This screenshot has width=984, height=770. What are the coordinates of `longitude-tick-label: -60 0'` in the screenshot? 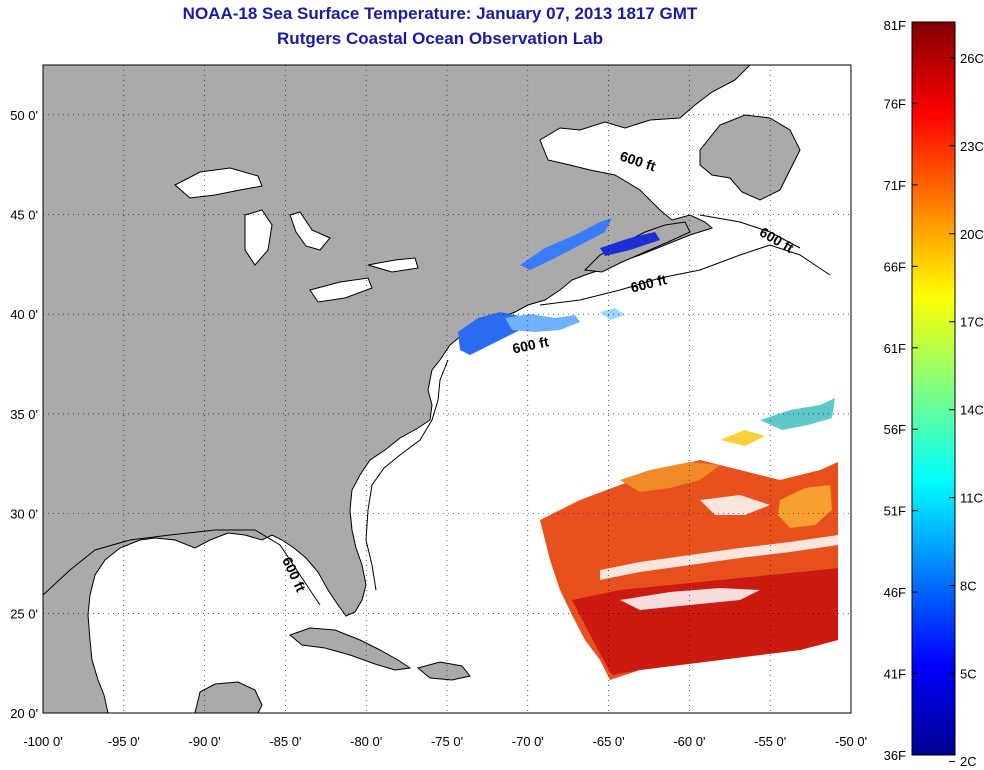 It's located at (689, 741).